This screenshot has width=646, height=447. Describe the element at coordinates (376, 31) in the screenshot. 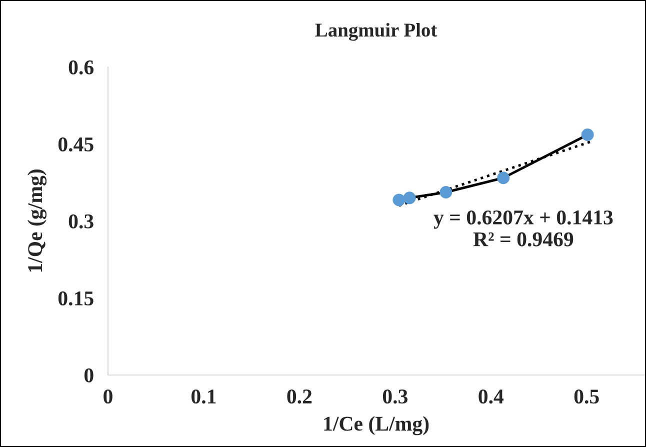

I see `chart-title: Langmuir Plot` at that location.